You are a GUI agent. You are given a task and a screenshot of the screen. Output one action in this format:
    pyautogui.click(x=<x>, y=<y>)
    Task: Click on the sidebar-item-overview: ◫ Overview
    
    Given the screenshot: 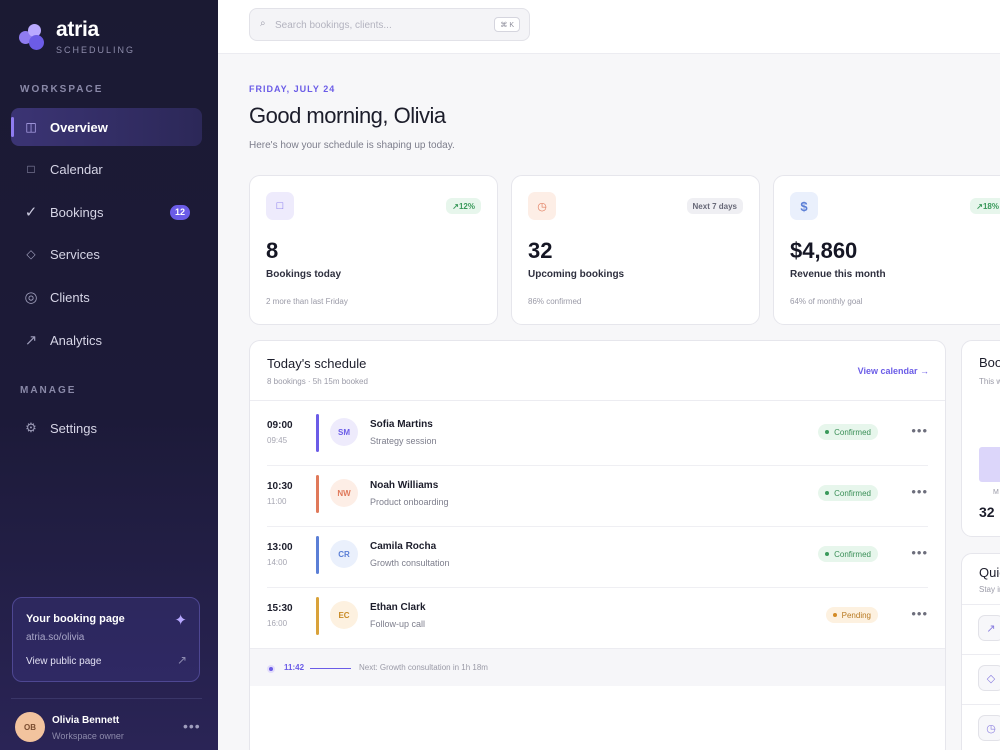 What is the action you would take?
    pyautogui.click(x=106, y=127)
    